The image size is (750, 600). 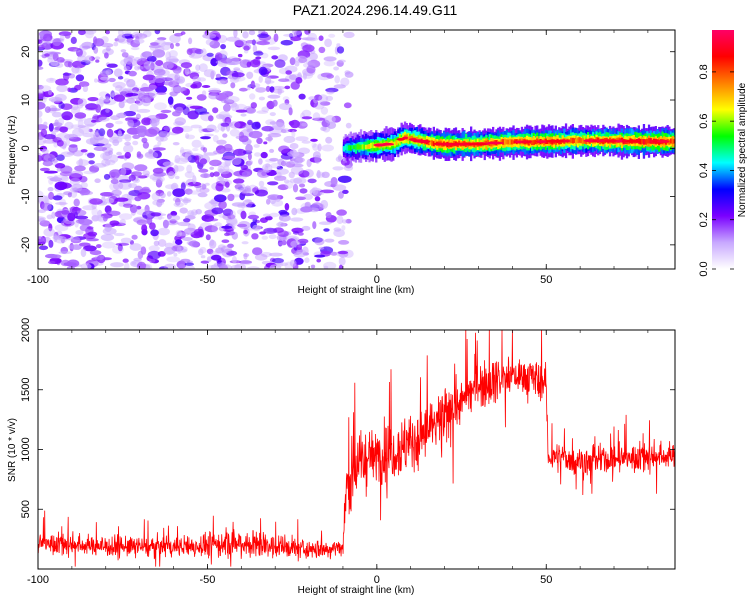 I want to click on spectrogram-peak-cell, so click(x=461, y=144).